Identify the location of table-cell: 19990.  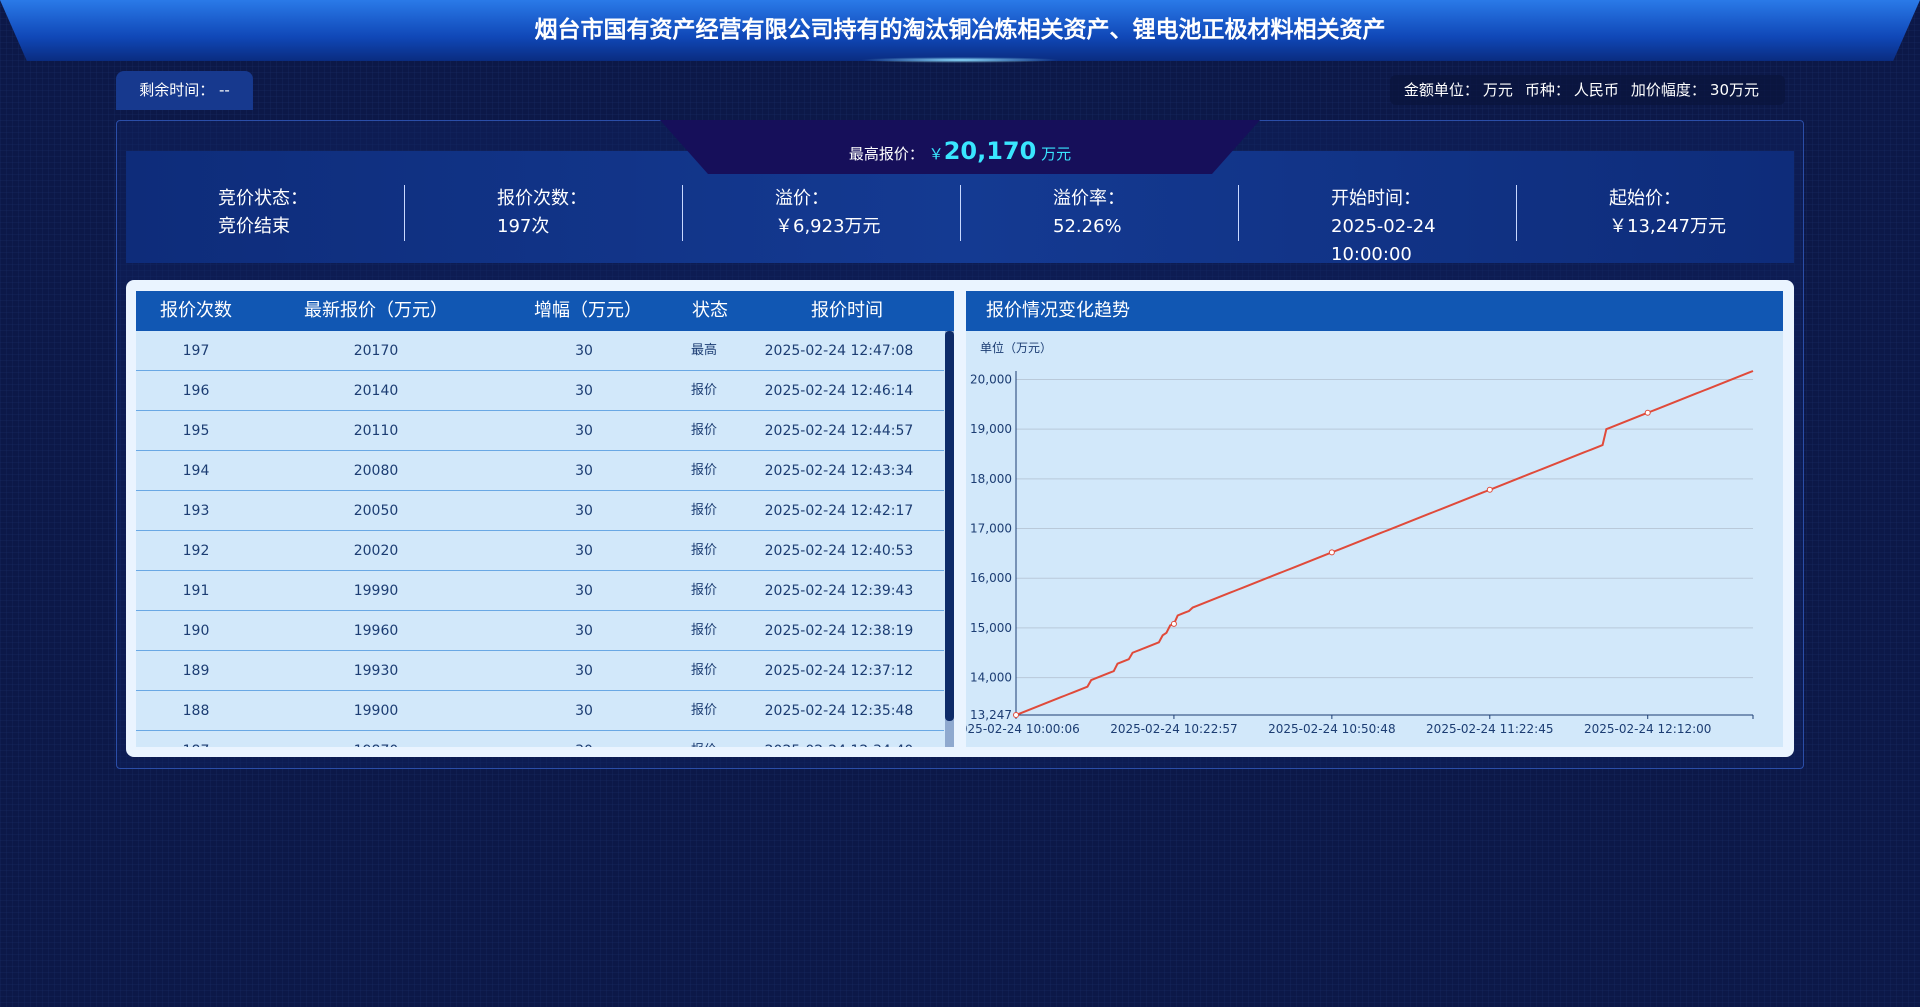
(376, 591).